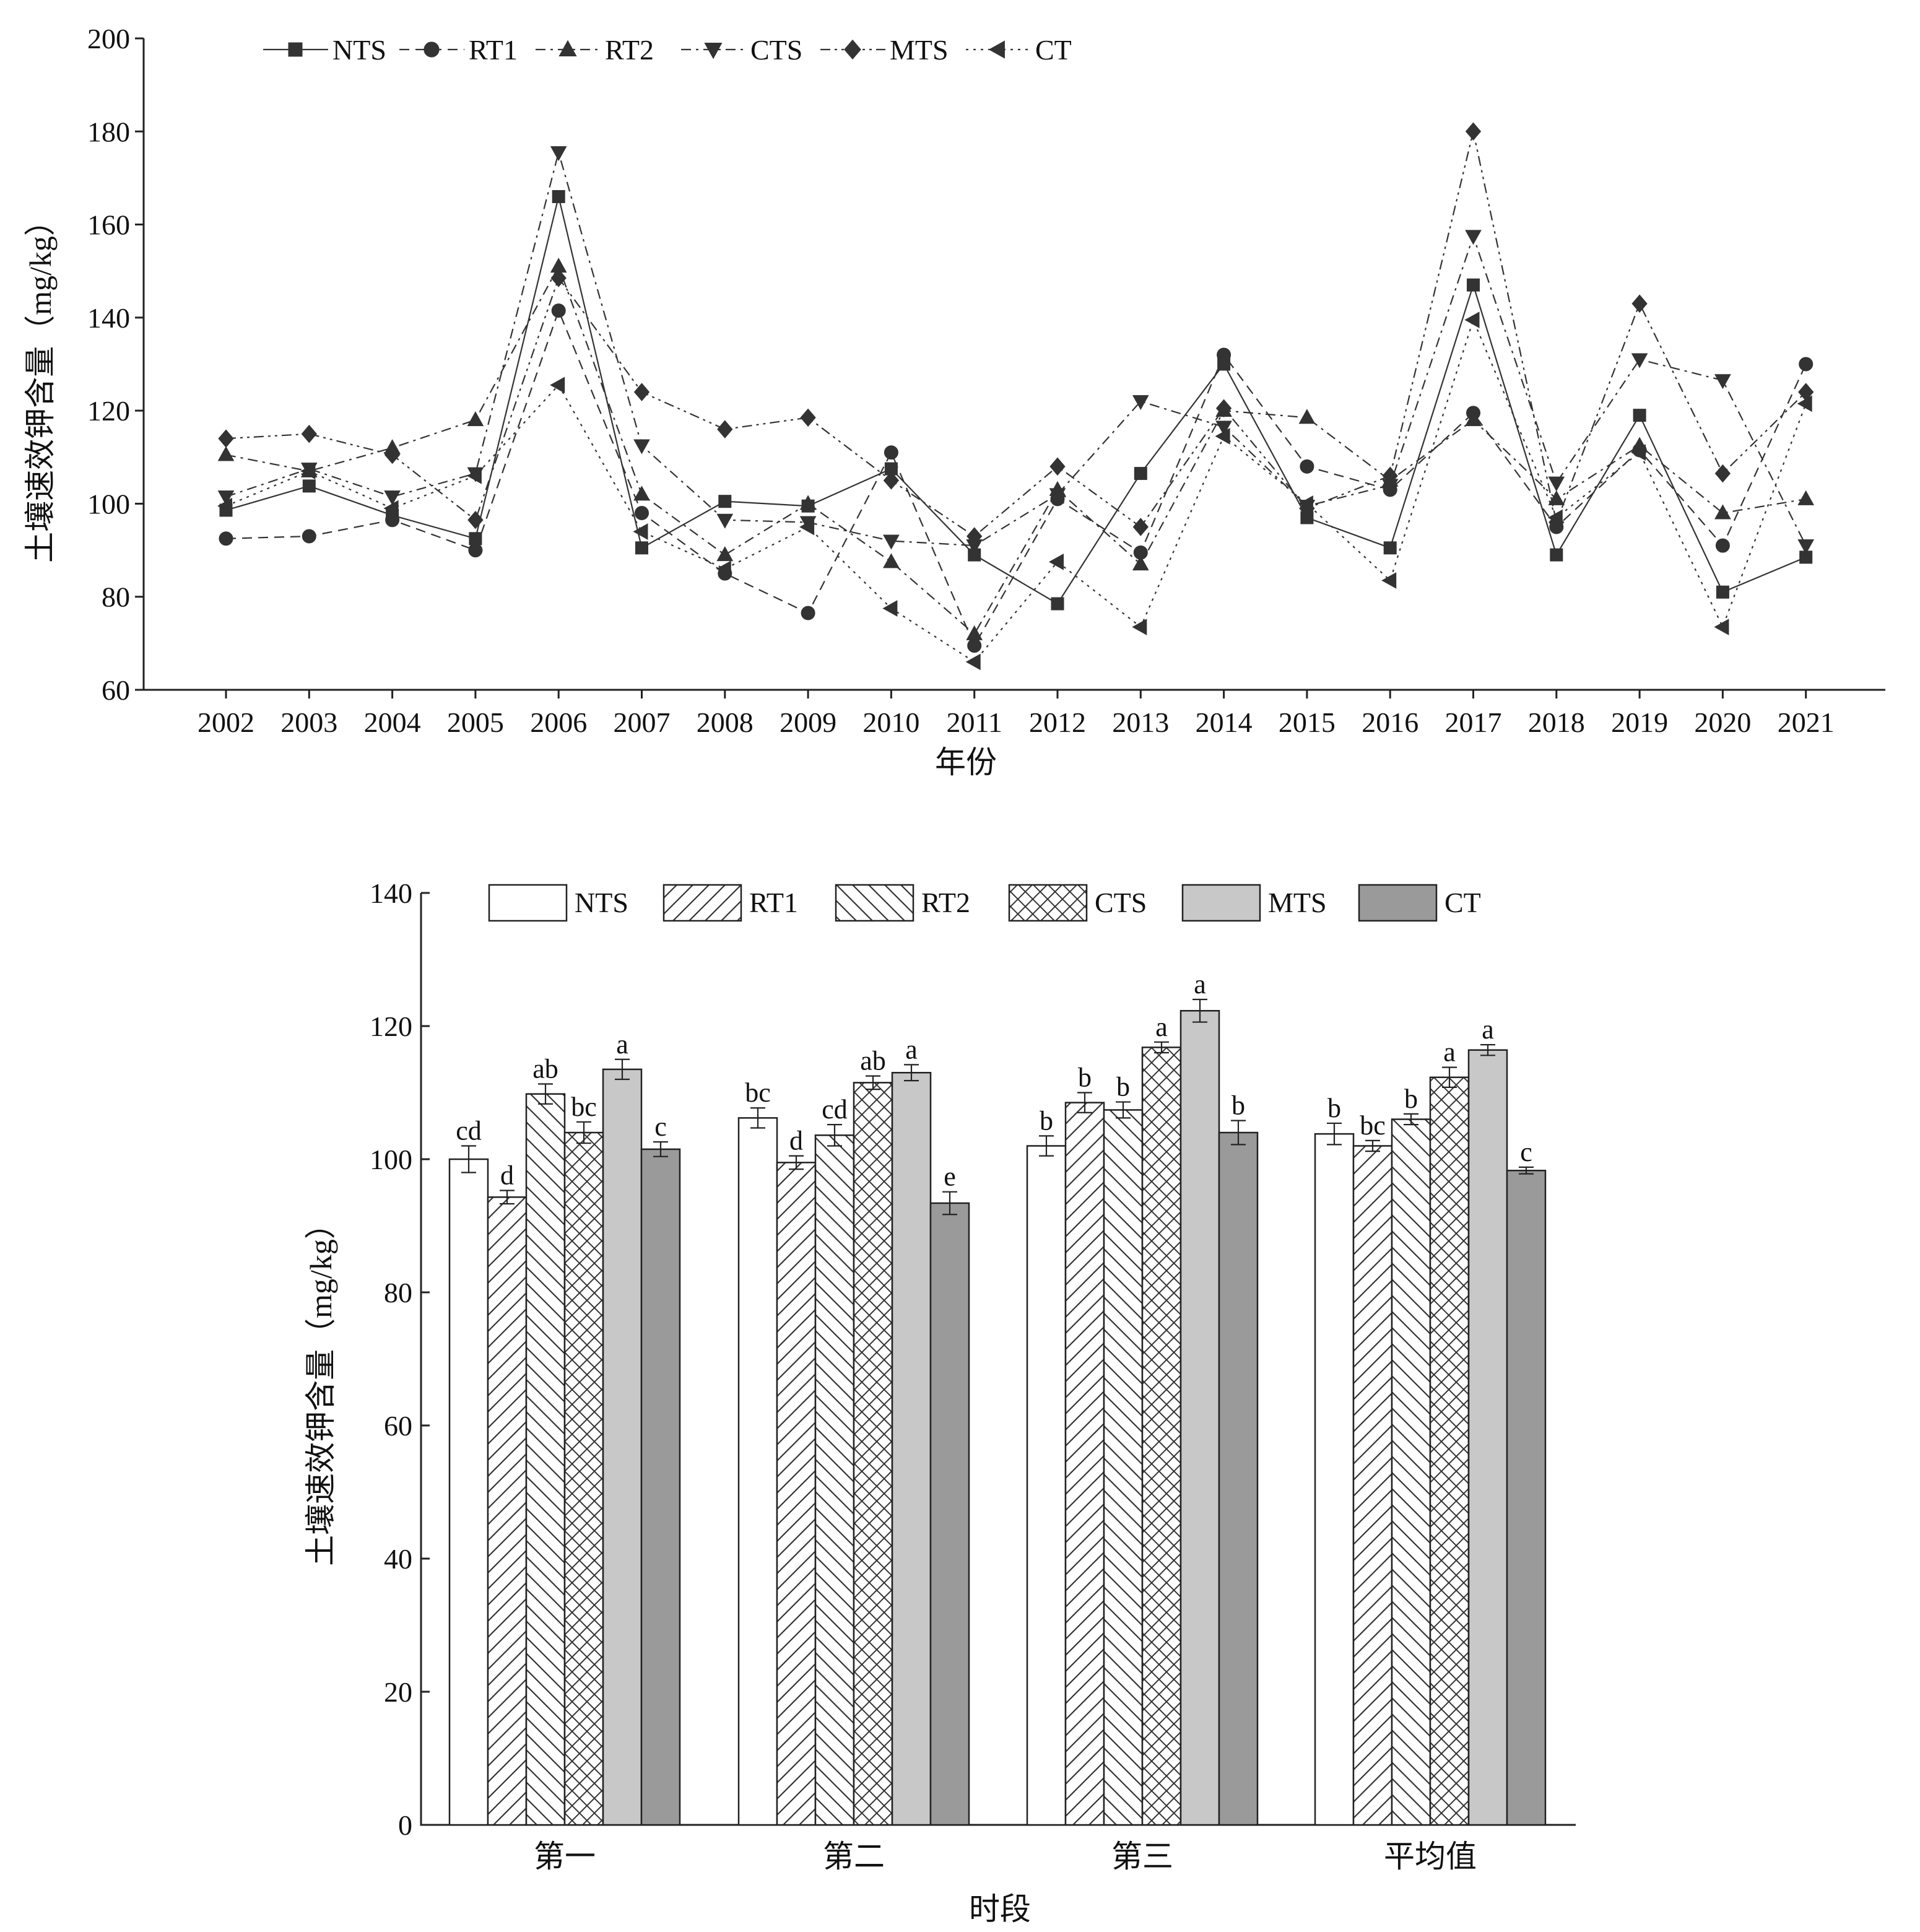 This screenshot has width=1920, height=1932. What do you see at coordinates (884, 50) in the screenshot?
I see `legend-item-MTS: MTS` at bounding box center [884, 50].